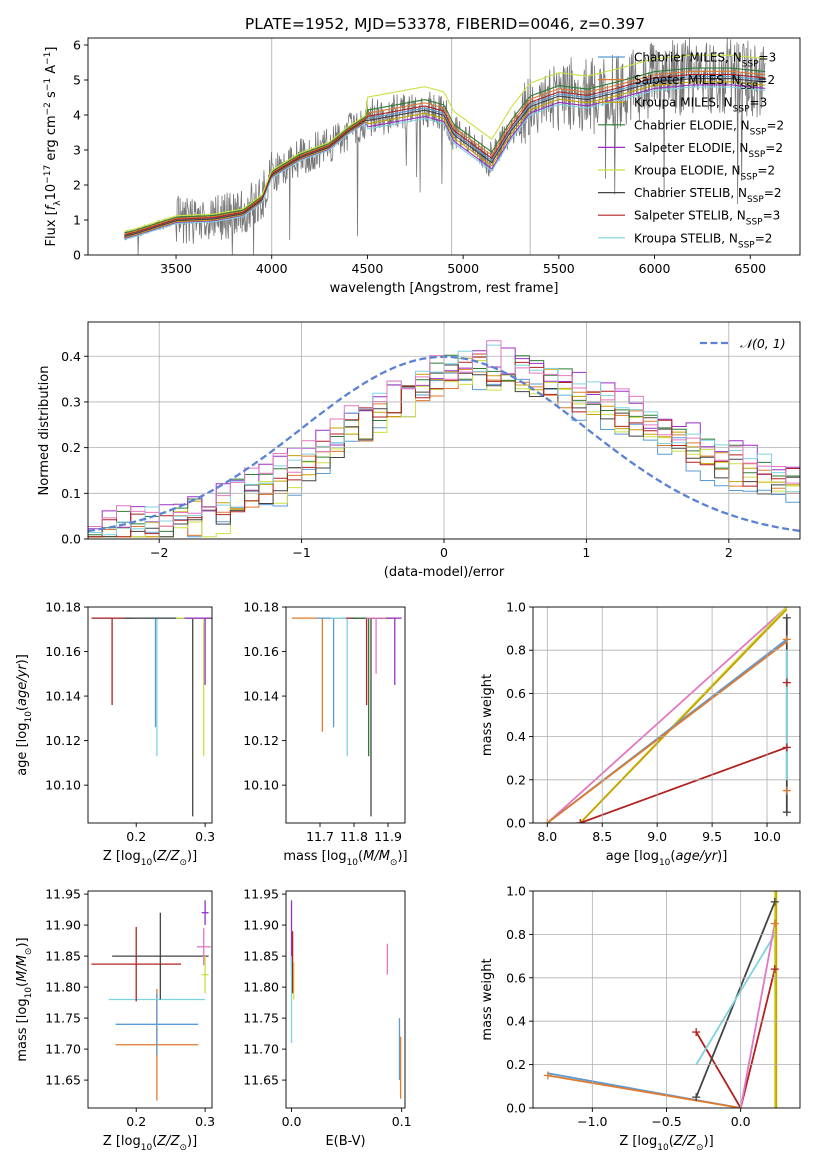 This screenshot has width=819, height=1170. I want to click on label-script: −1, so click(48, 58).